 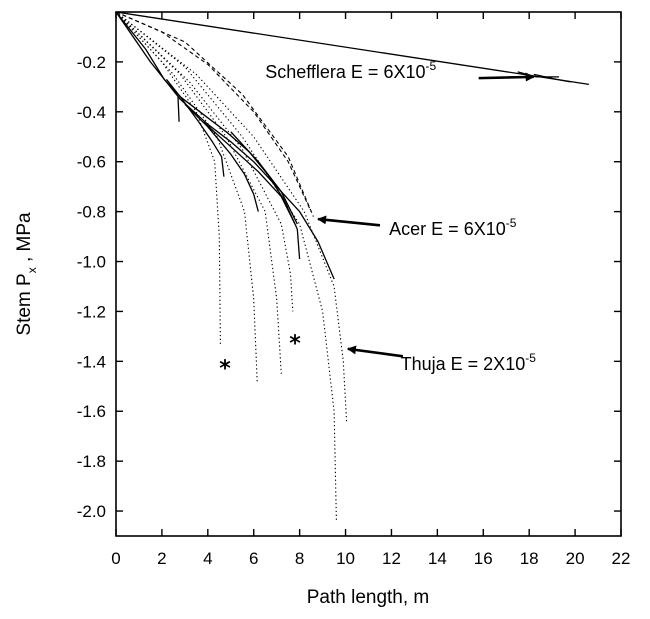 I want to click on x-tick-label: 2, so click(x=161, y=558).